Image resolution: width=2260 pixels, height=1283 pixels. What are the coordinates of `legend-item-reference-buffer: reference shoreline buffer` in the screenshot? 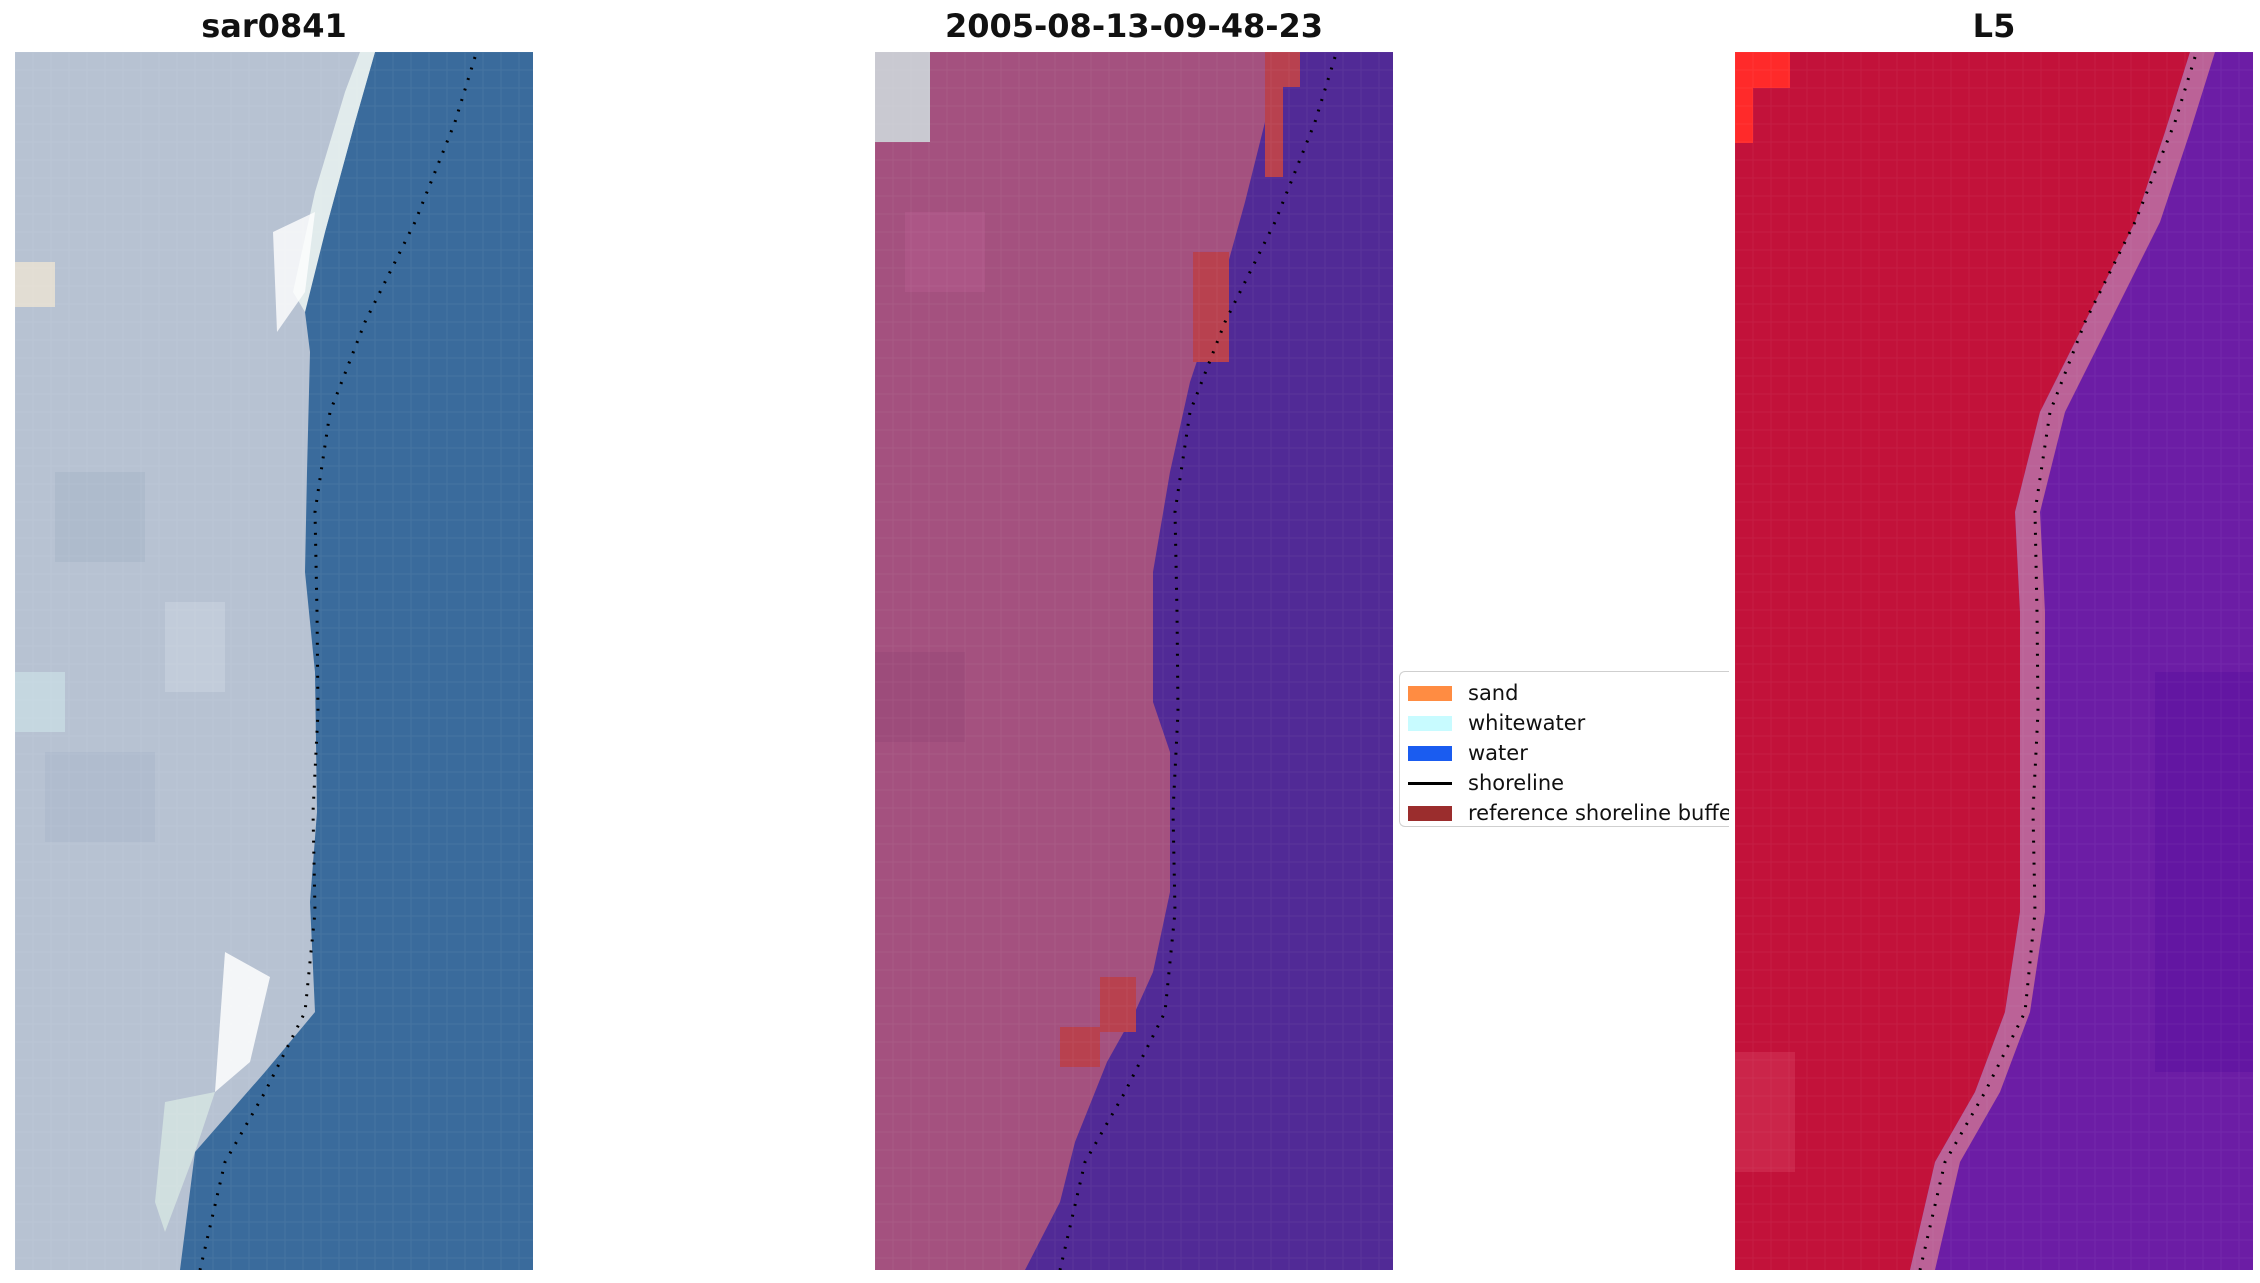 It's located at (1568, 812).